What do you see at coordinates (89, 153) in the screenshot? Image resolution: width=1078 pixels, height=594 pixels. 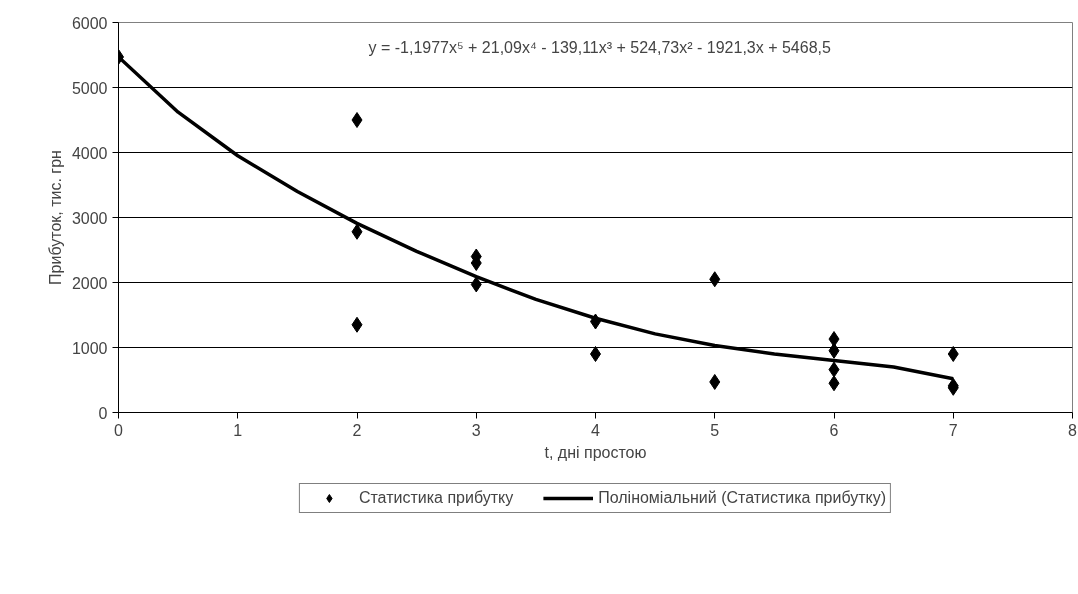 I see `y-tick-label: 4000` at bounding box center [89, 153].